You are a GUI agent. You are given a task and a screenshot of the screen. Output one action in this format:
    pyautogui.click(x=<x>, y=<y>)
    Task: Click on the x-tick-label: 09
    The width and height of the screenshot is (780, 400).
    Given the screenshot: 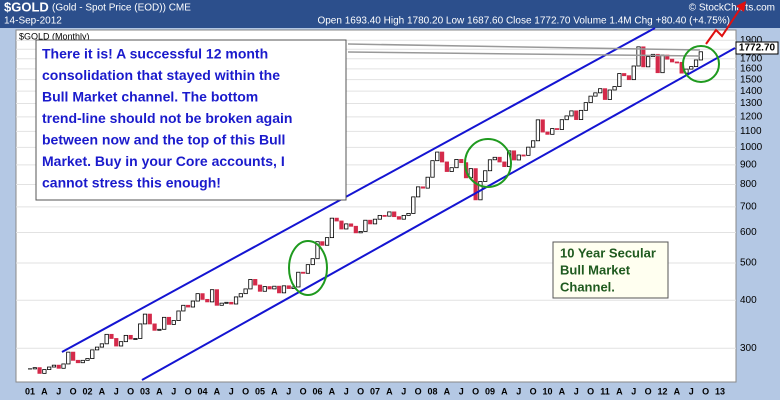 What is the action you would take?
    pyautogui.click(x=490, y=391)
    